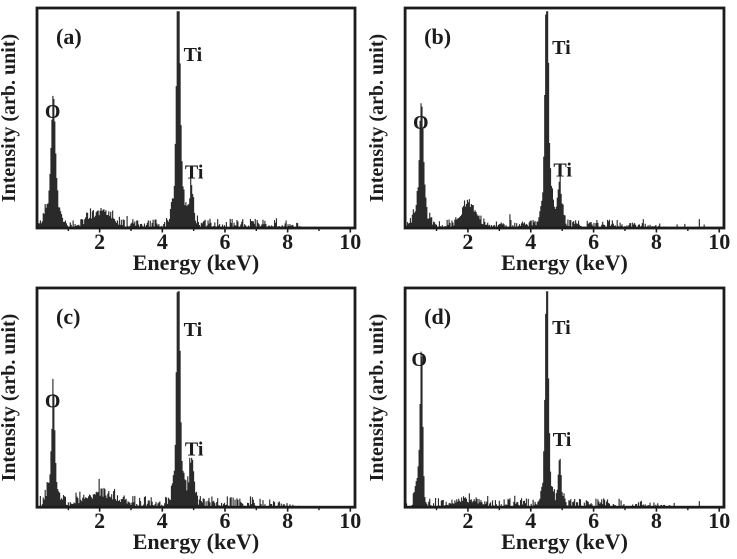  What do you see at coordinates (69, 36) in the screenshot?
I see `panel-letter: (a)` at bounding box center [69, 36].